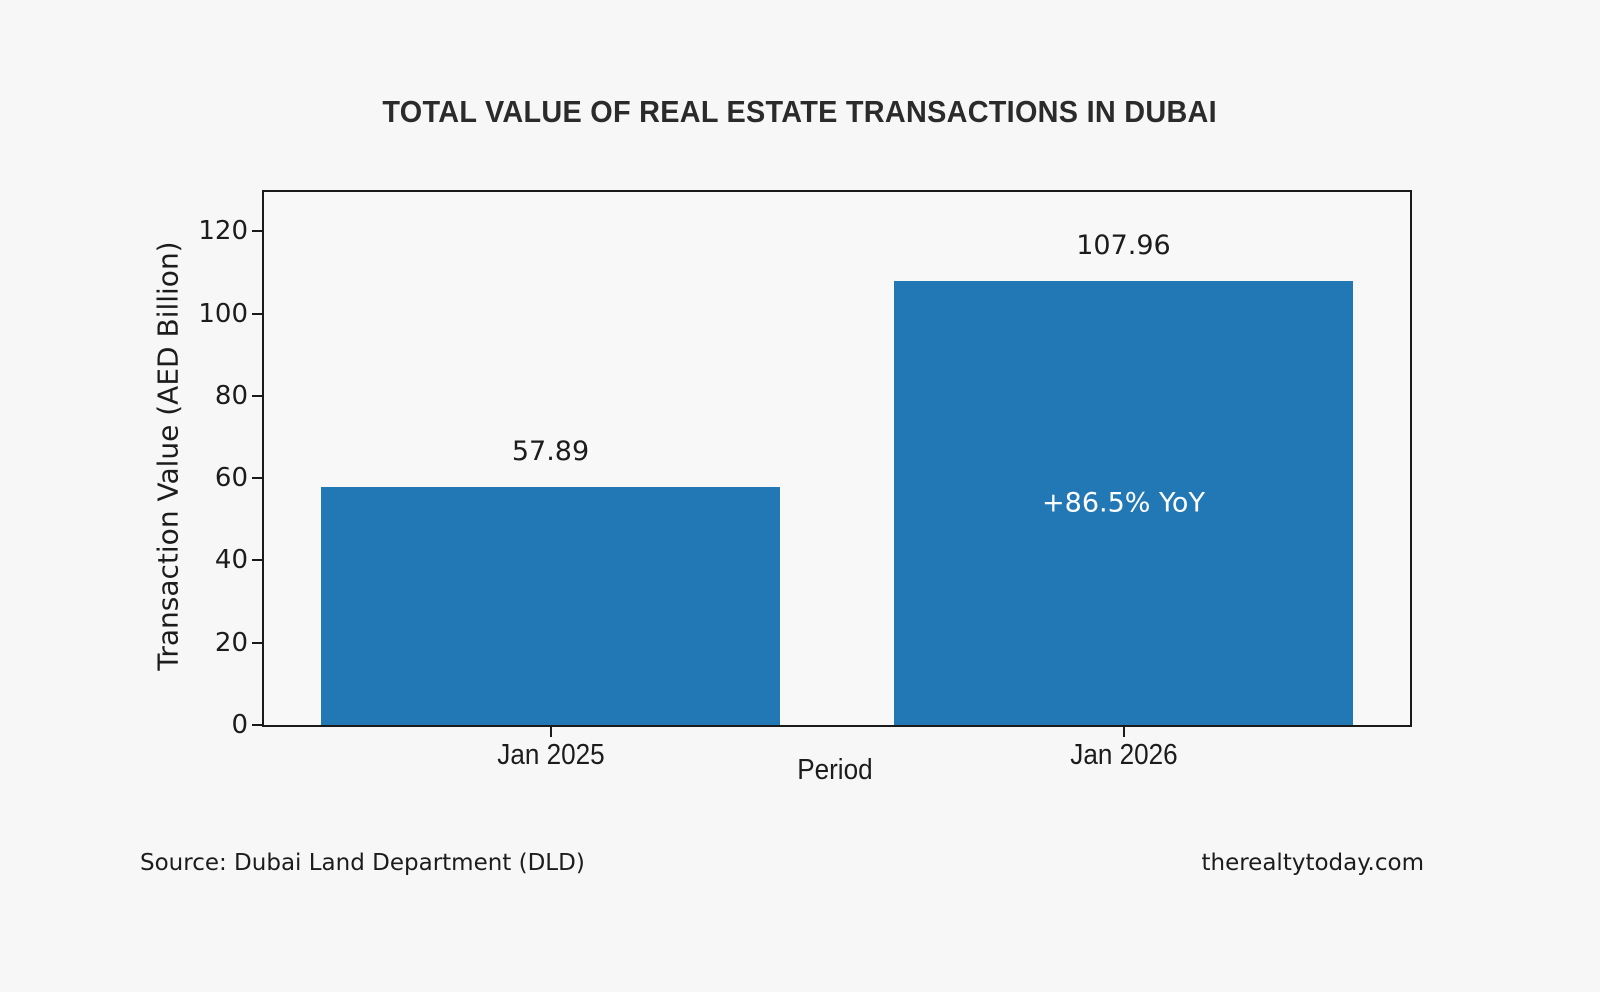  I want to click on x-tick-label: Jan 2026, so click(1123, 755).